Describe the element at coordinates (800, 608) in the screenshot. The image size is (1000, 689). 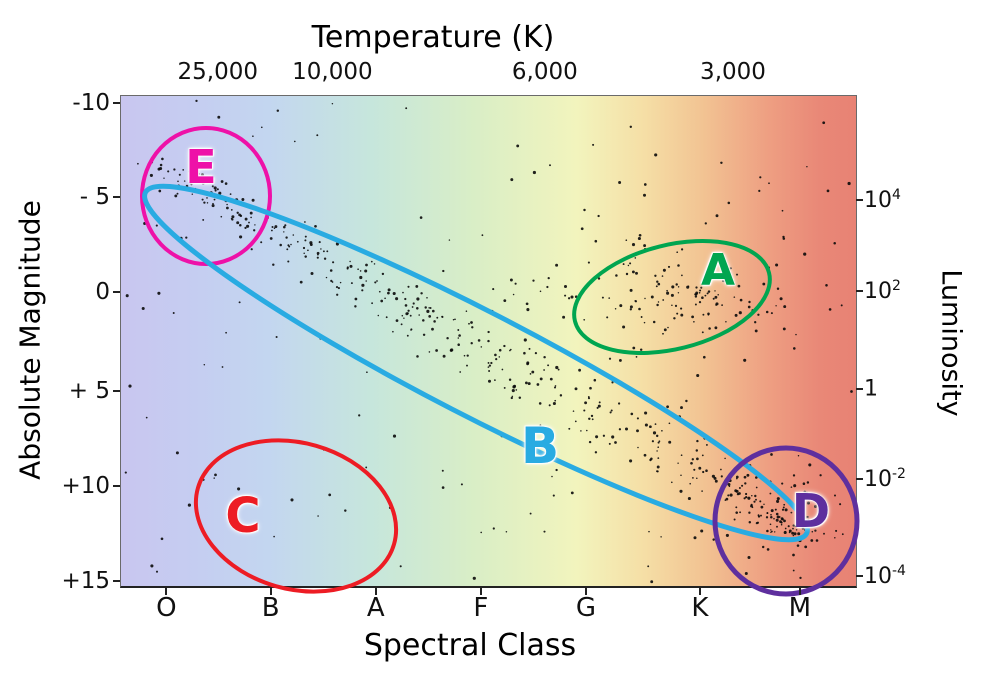
I see `spectral-class-tick-label: M` at that location.